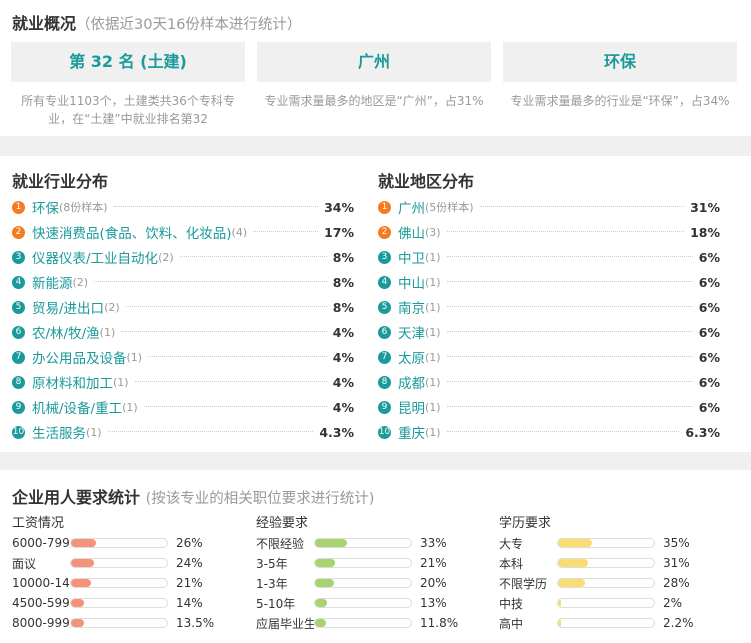 This screenshot has width=751, height=643. Describe the element at coordinates (411, 434) in the screenshot. I see `region-name: 重庆` at that location.